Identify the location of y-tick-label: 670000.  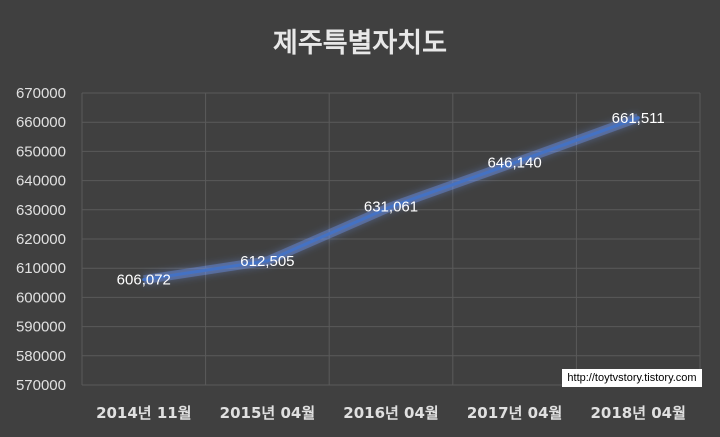
(41, 93).